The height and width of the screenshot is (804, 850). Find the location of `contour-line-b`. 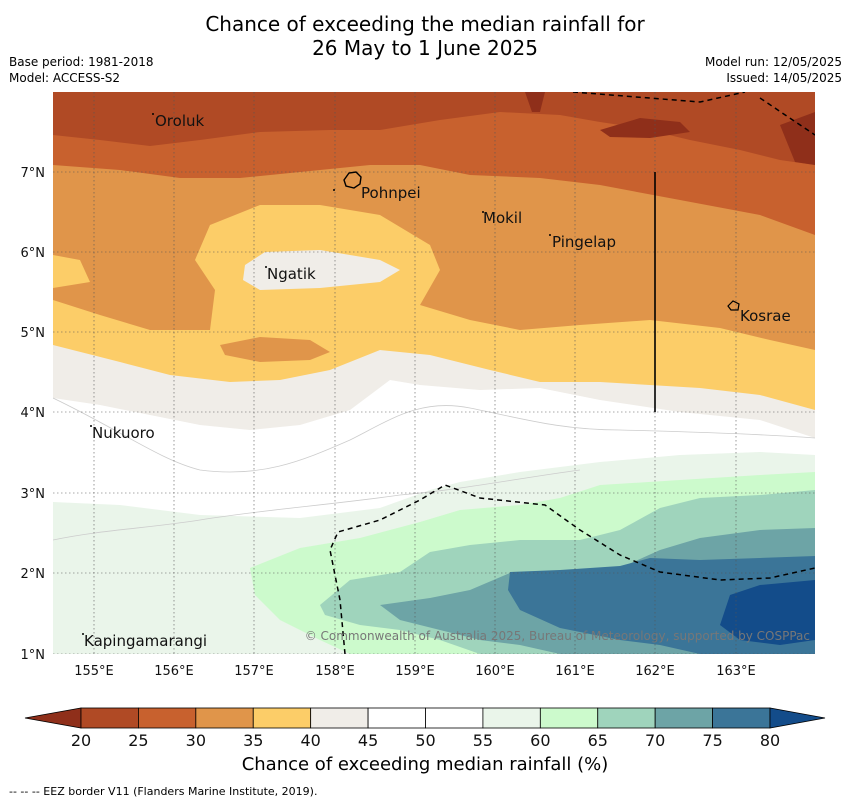

contour-line-b is located at coordinates (317, 505).